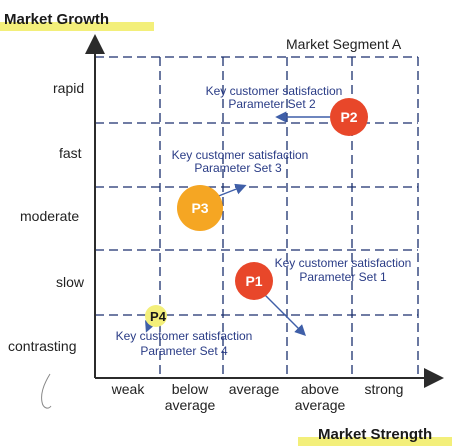  What do you see at coordinates (320, 405) in the screenshot?
I see `x-level-above-average-line2: average` at bounding box center [320, 405].